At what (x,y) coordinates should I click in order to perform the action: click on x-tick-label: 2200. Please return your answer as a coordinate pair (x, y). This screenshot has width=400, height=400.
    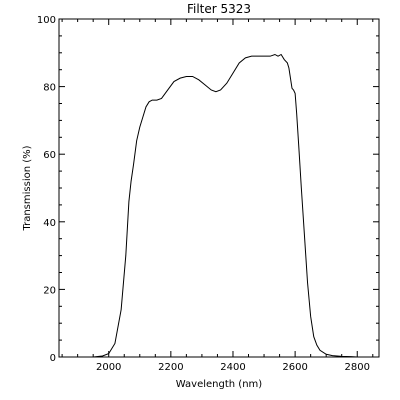
    Looking at the image, I should click on (170, 367).